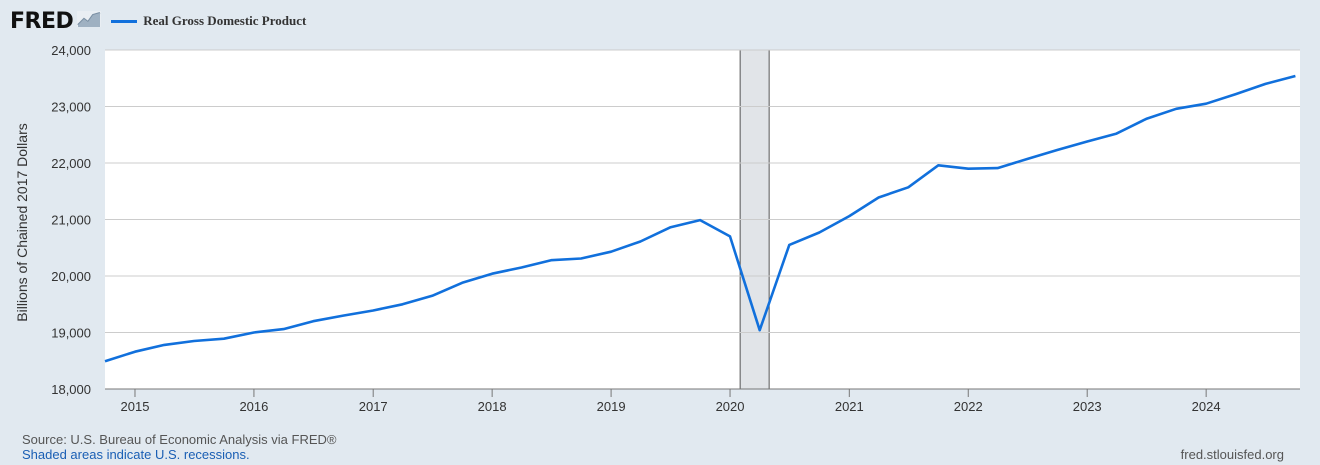 Image resolution: width=1320 pixels, height=465 pixels. What do you see at coordinates (1087, 406) in the screenshot?
I see `x-tick-label: 2023` at bounding box center [1087, 406].